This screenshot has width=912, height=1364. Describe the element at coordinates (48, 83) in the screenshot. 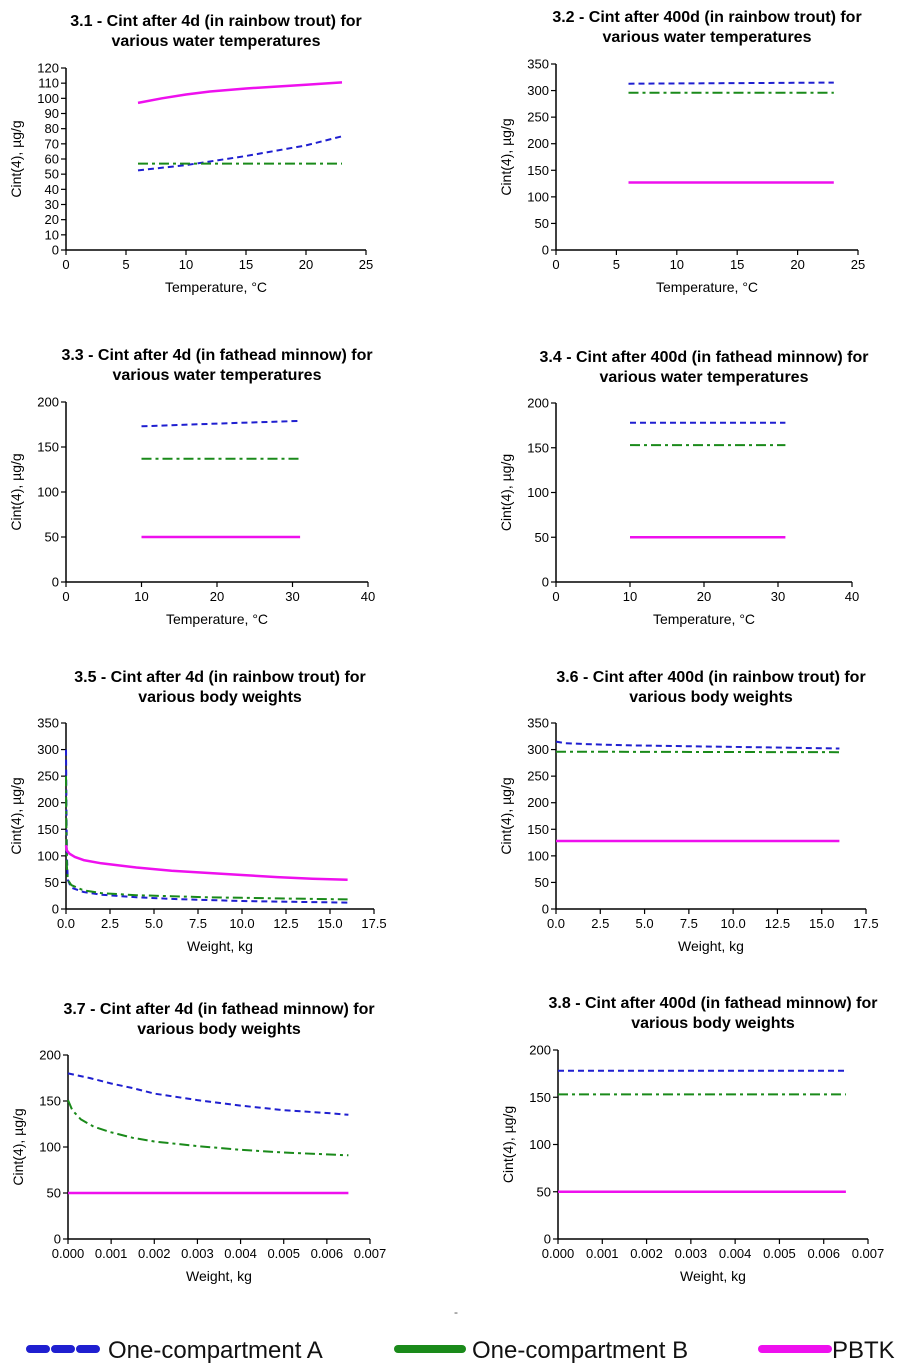

I see `y-tick-label: 110` at that location.